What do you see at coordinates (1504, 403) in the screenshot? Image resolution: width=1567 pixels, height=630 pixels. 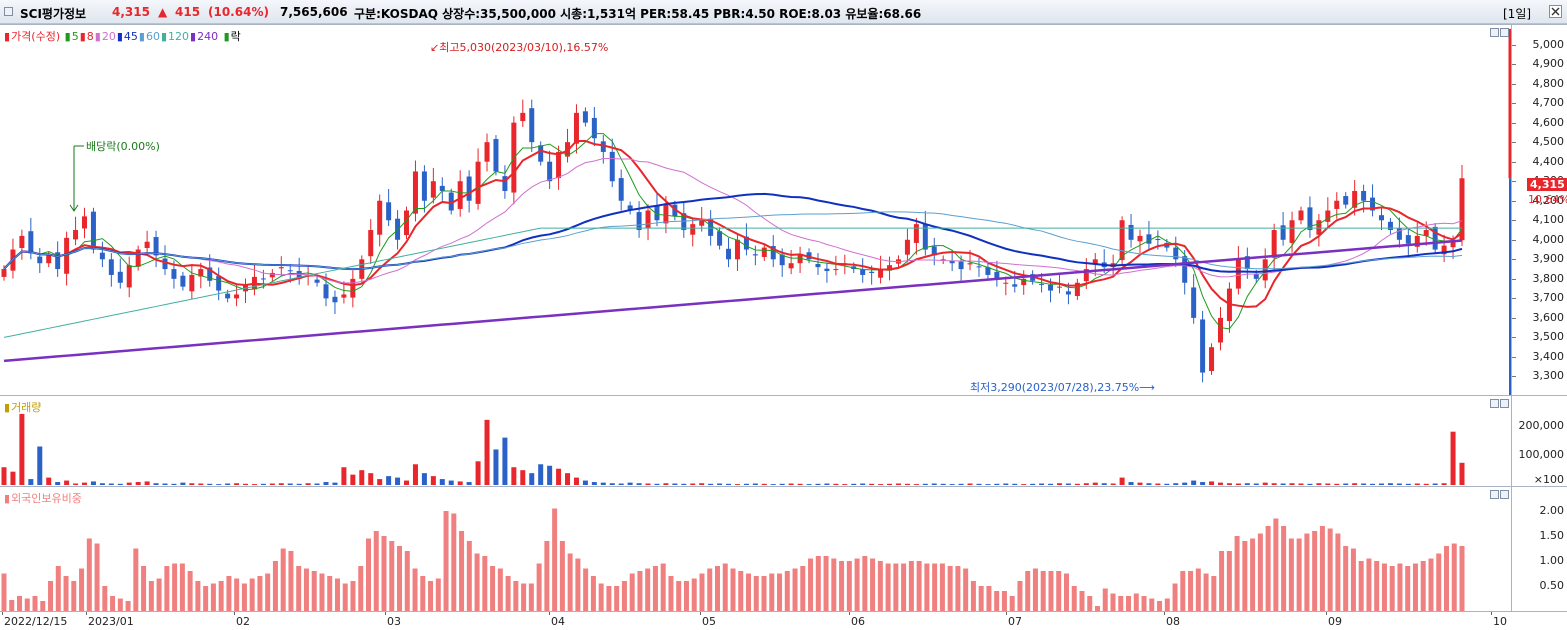 I see `volume-panel-max-button` at bounding box center [1504, 403].